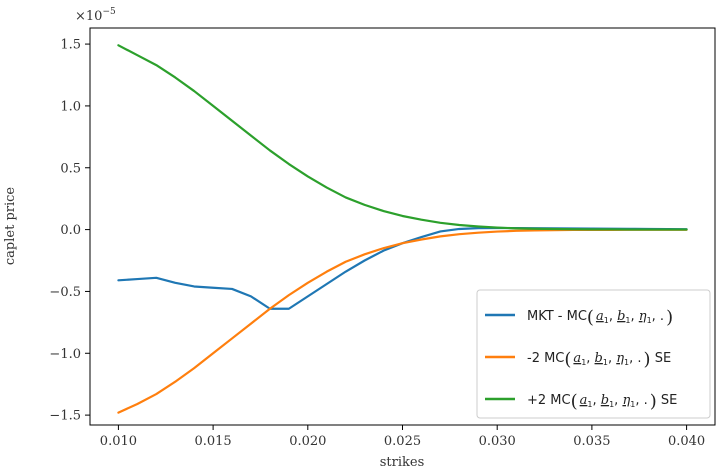 This screenshot has width=720, height=471. What do you see at coordinates (212, 441) in the screenshot?
I see `x-tick-label: 0.015` at bounding box center [212, 441].